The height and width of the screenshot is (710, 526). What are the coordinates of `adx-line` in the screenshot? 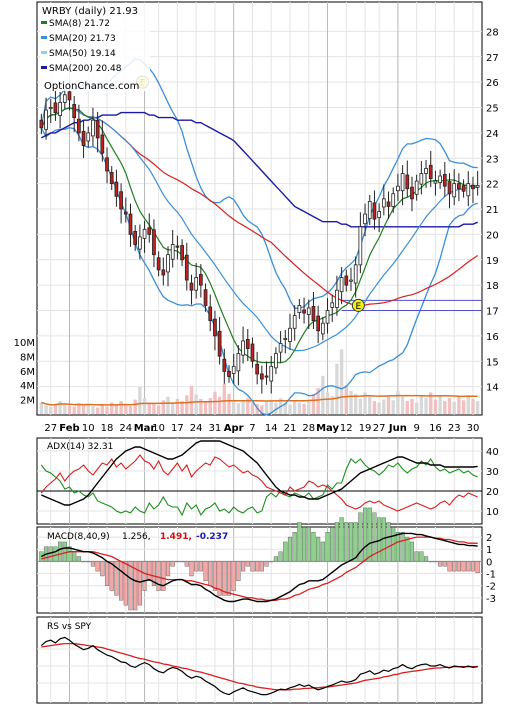 It's located at (259, 473).